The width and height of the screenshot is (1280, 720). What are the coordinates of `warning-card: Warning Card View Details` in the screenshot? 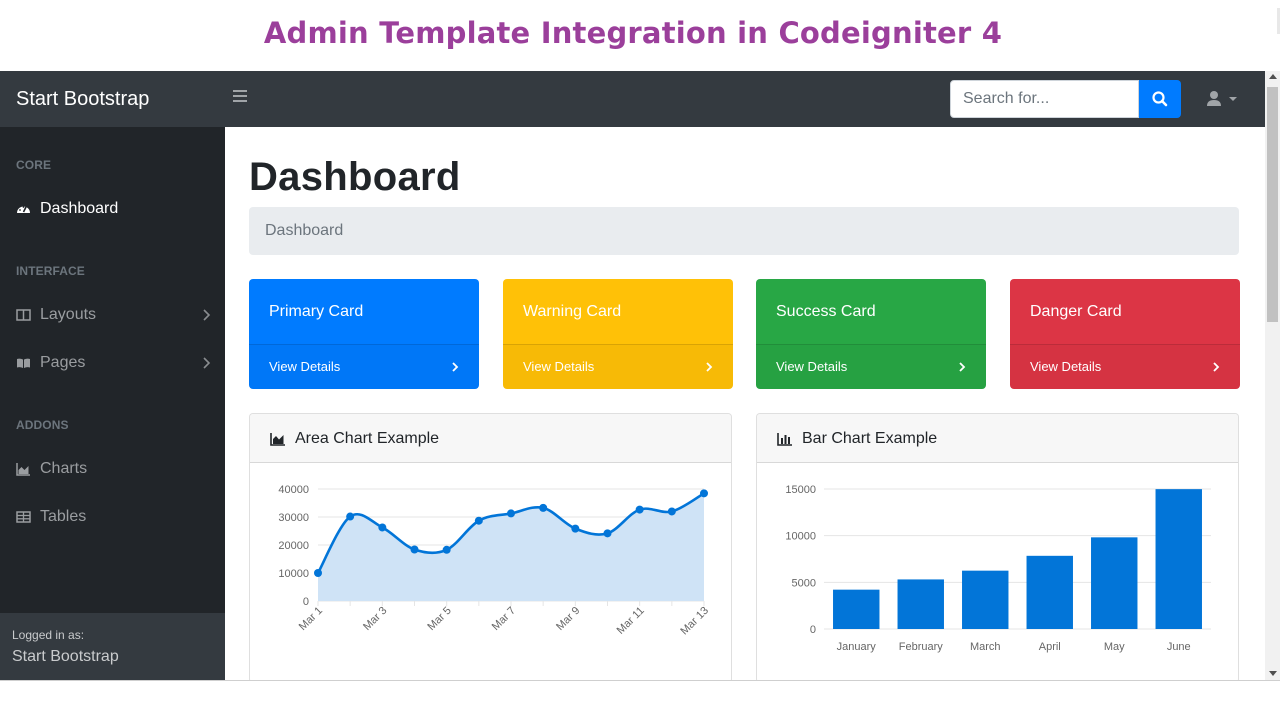 It's located at (618, 334).